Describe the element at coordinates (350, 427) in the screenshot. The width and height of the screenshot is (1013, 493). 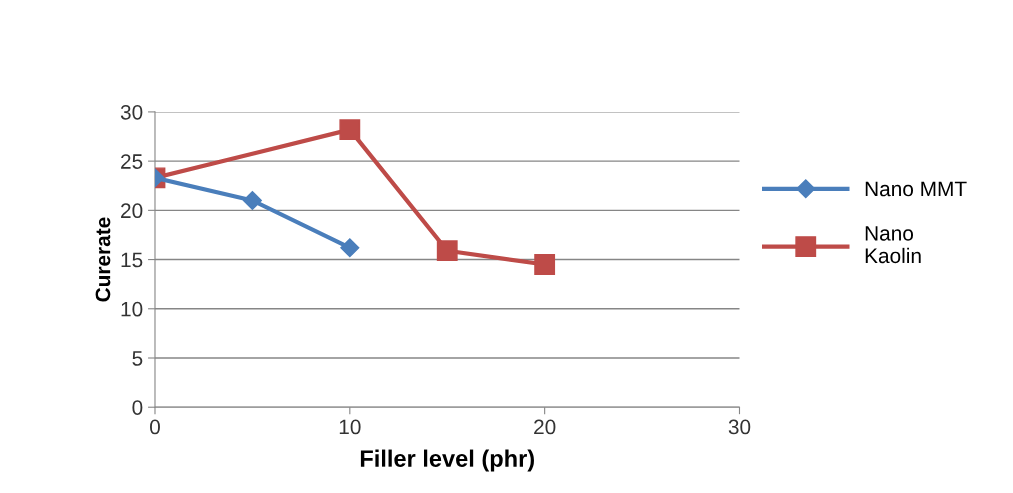
I see `x-tick-label: 10` at that location.